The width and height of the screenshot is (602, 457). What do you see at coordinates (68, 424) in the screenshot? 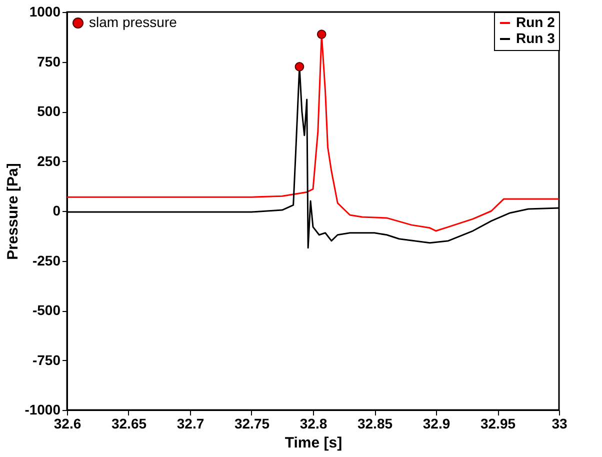
I see `x-tick-label: 32.6` at bounding box center [68, 424].